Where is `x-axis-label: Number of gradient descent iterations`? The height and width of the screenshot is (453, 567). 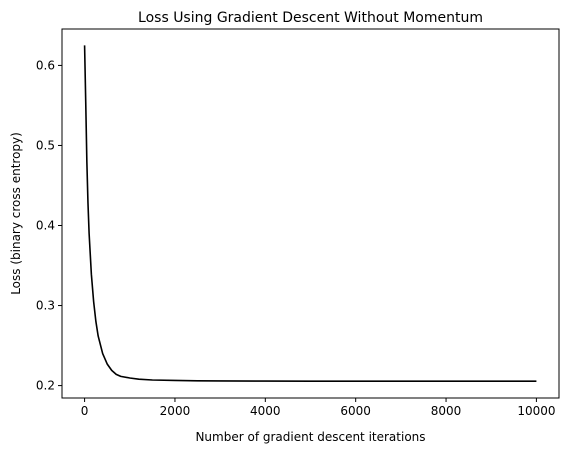
x-axis-label: Number of gradient descent iterations is located at coordinates (310, 437).